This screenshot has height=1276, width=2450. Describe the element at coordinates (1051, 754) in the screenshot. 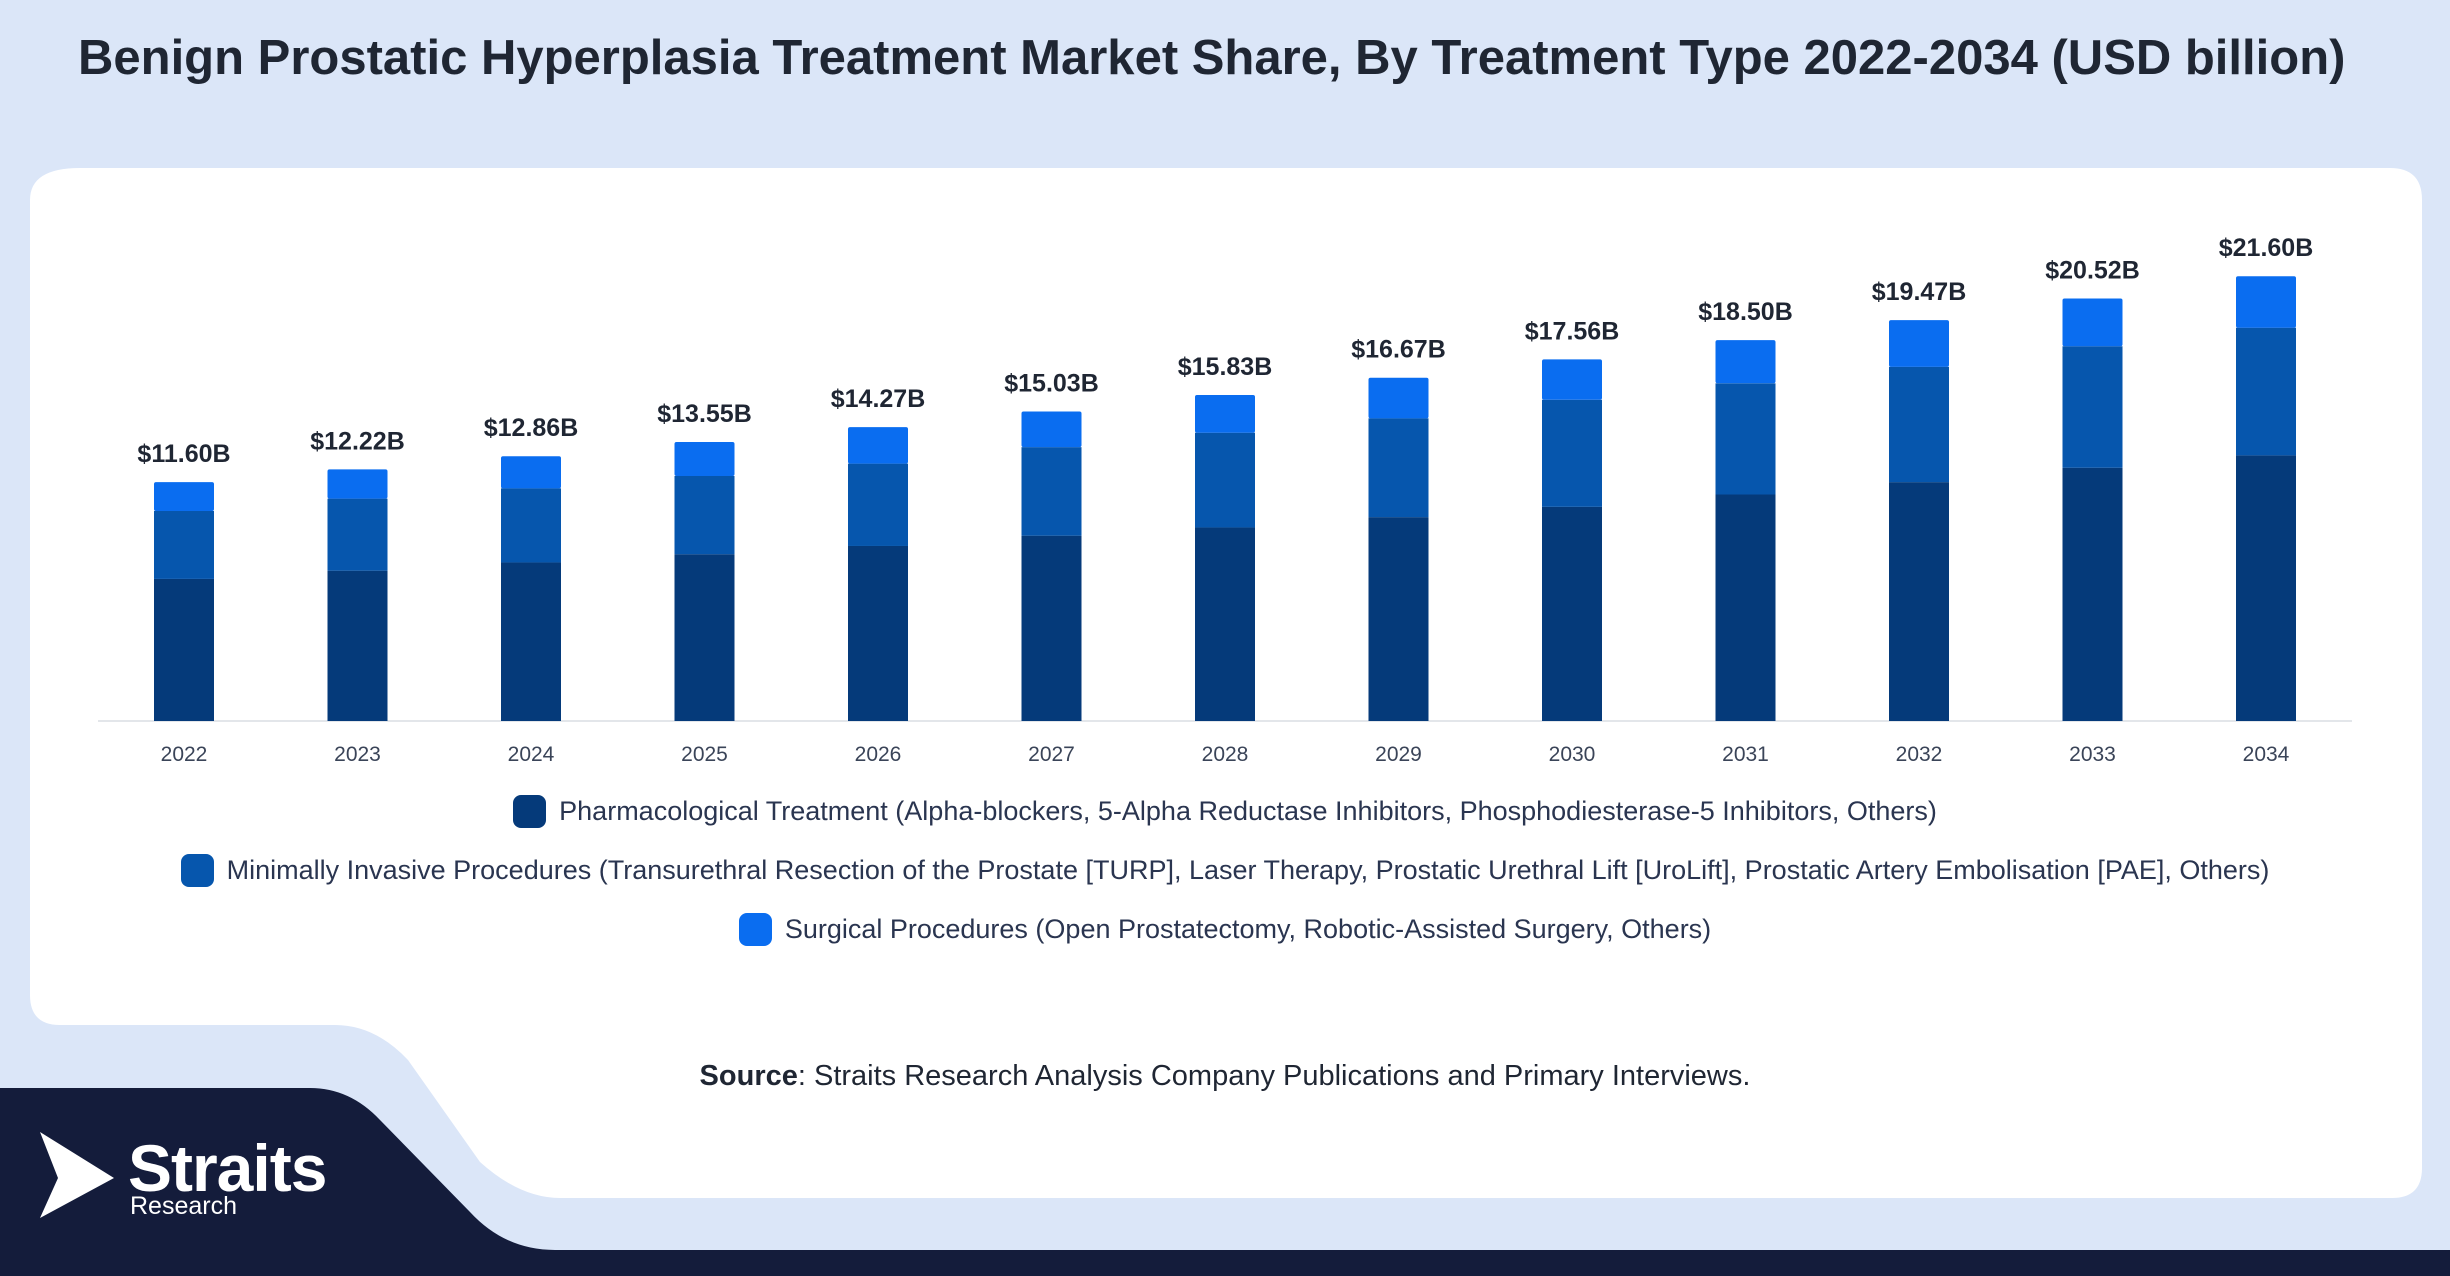

I see `x-tick-label-2027: 2027` at that location.